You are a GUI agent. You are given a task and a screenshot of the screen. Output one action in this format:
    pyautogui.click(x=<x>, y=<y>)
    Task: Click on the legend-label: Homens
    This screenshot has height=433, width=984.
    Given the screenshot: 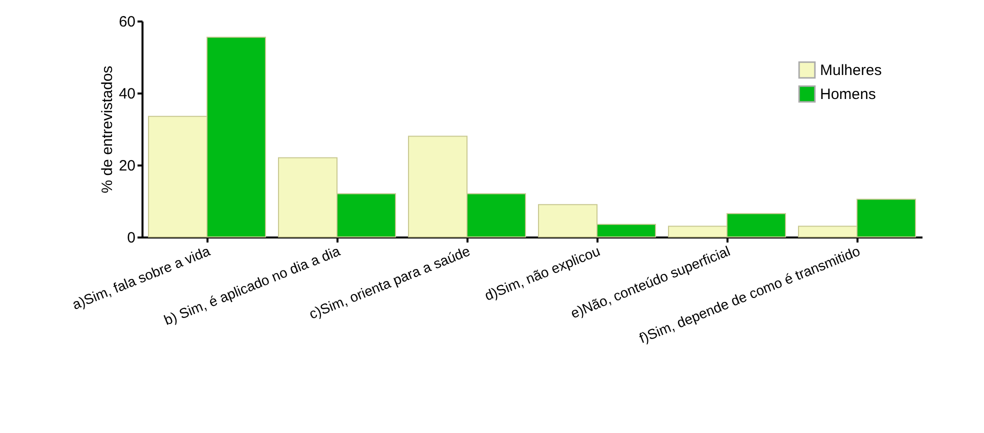 What is the action you would take?
    pyautogui.click(x=848, y=94)
    